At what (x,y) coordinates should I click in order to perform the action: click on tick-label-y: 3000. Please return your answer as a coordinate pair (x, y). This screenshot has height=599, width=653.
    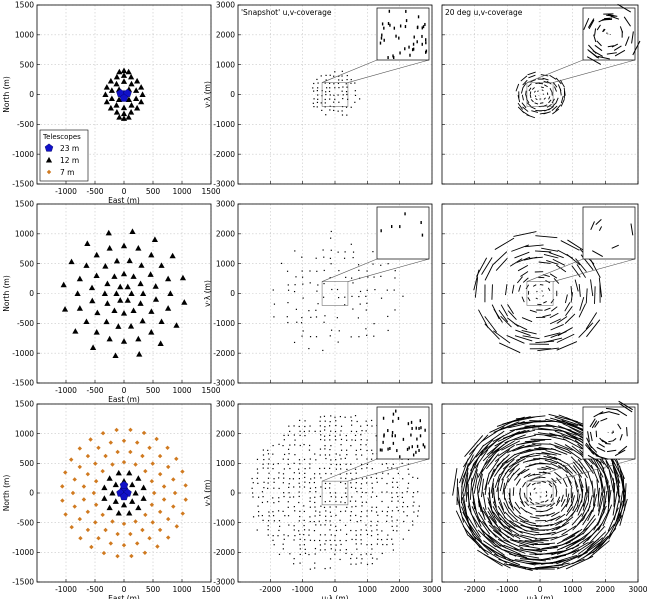
    Looking at the image, I should click on (225, 204).